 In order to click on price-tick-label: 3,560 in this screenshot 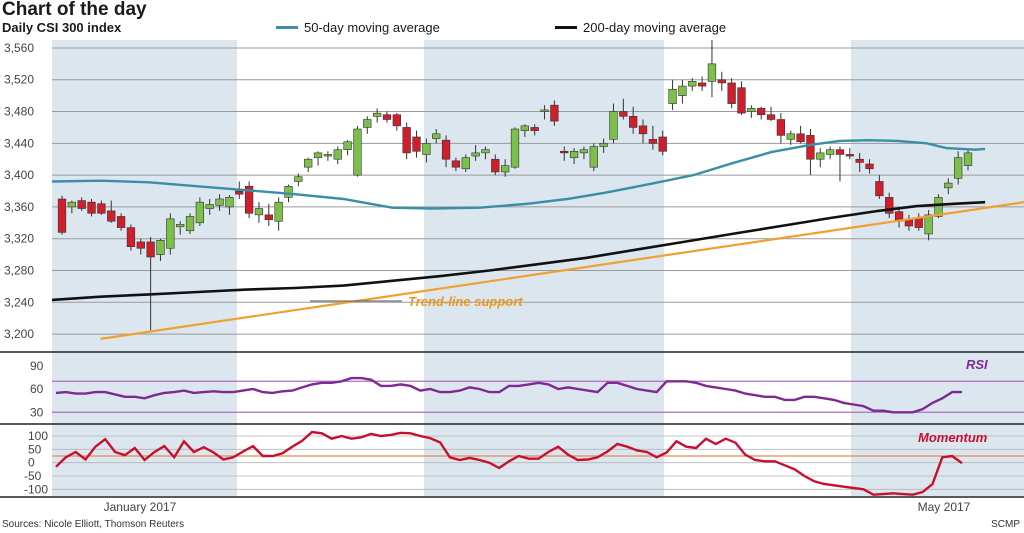, I will do `click(19, 48)`.